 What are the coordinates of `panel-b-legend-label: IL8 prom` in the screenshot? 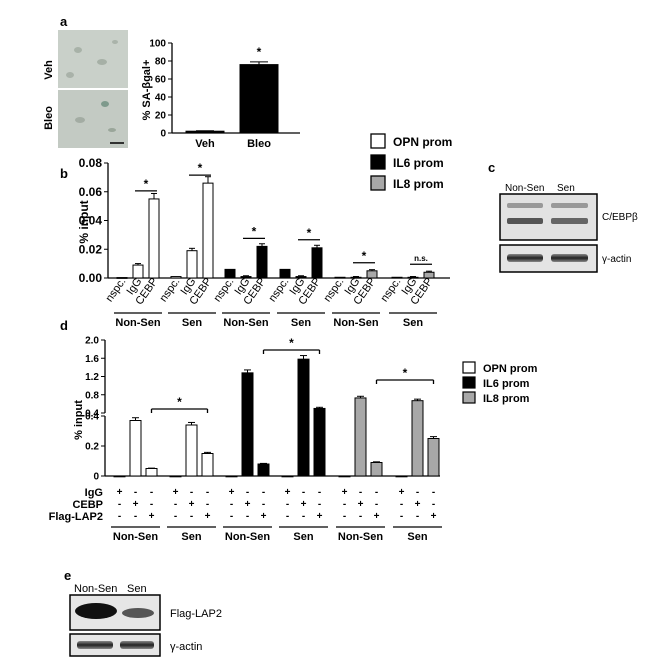 It's located at (418, 184).